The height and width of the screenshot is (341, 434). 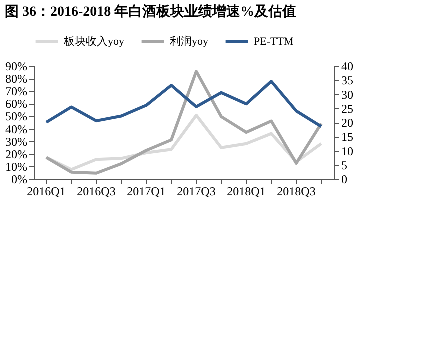 What do you see at coordinates (348, 109) in the screenshot?
I see `y2-tick-label: 25` at bounding box center [348, 109].